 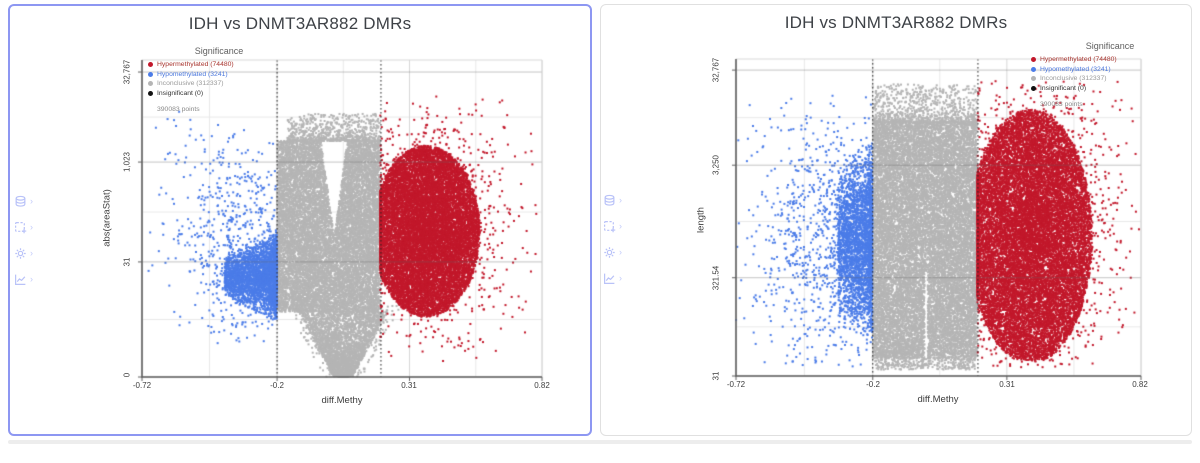 I want to click on y-tick-label: 1,023, so click(x=127, y=162).